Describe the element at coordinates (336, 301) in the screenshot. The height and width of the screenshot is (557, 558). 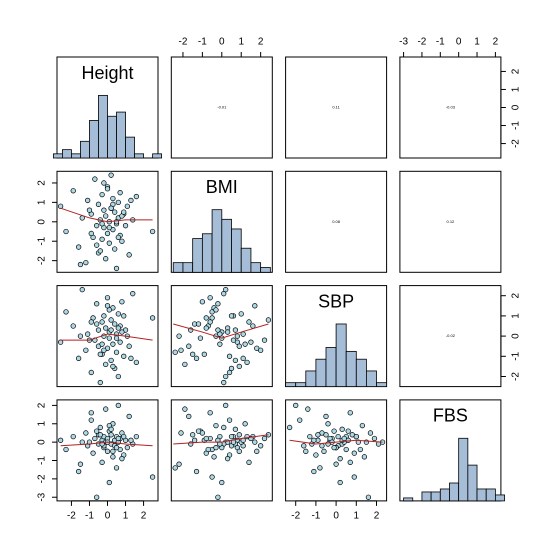
I see `variable-name: SBP` at that location.